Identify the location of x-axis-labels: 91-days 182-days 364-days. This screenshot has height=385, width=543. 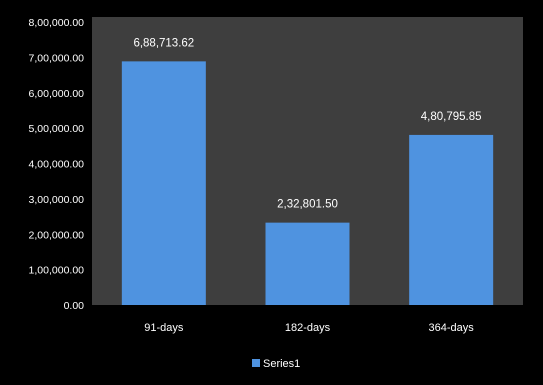
(309, 328).